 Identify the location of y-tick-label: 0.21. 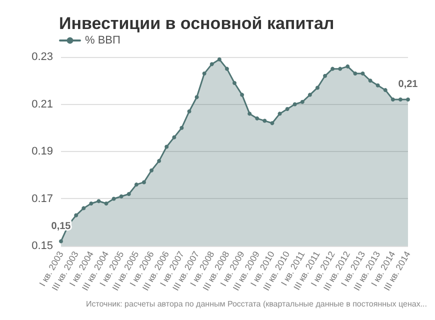
(42, 104).